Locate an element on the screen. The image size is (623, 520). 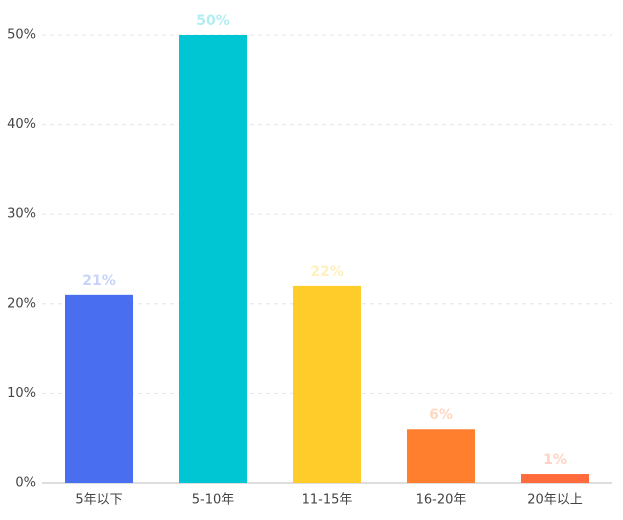
y-tick-label: 30% is located at coordinates (21, 214).